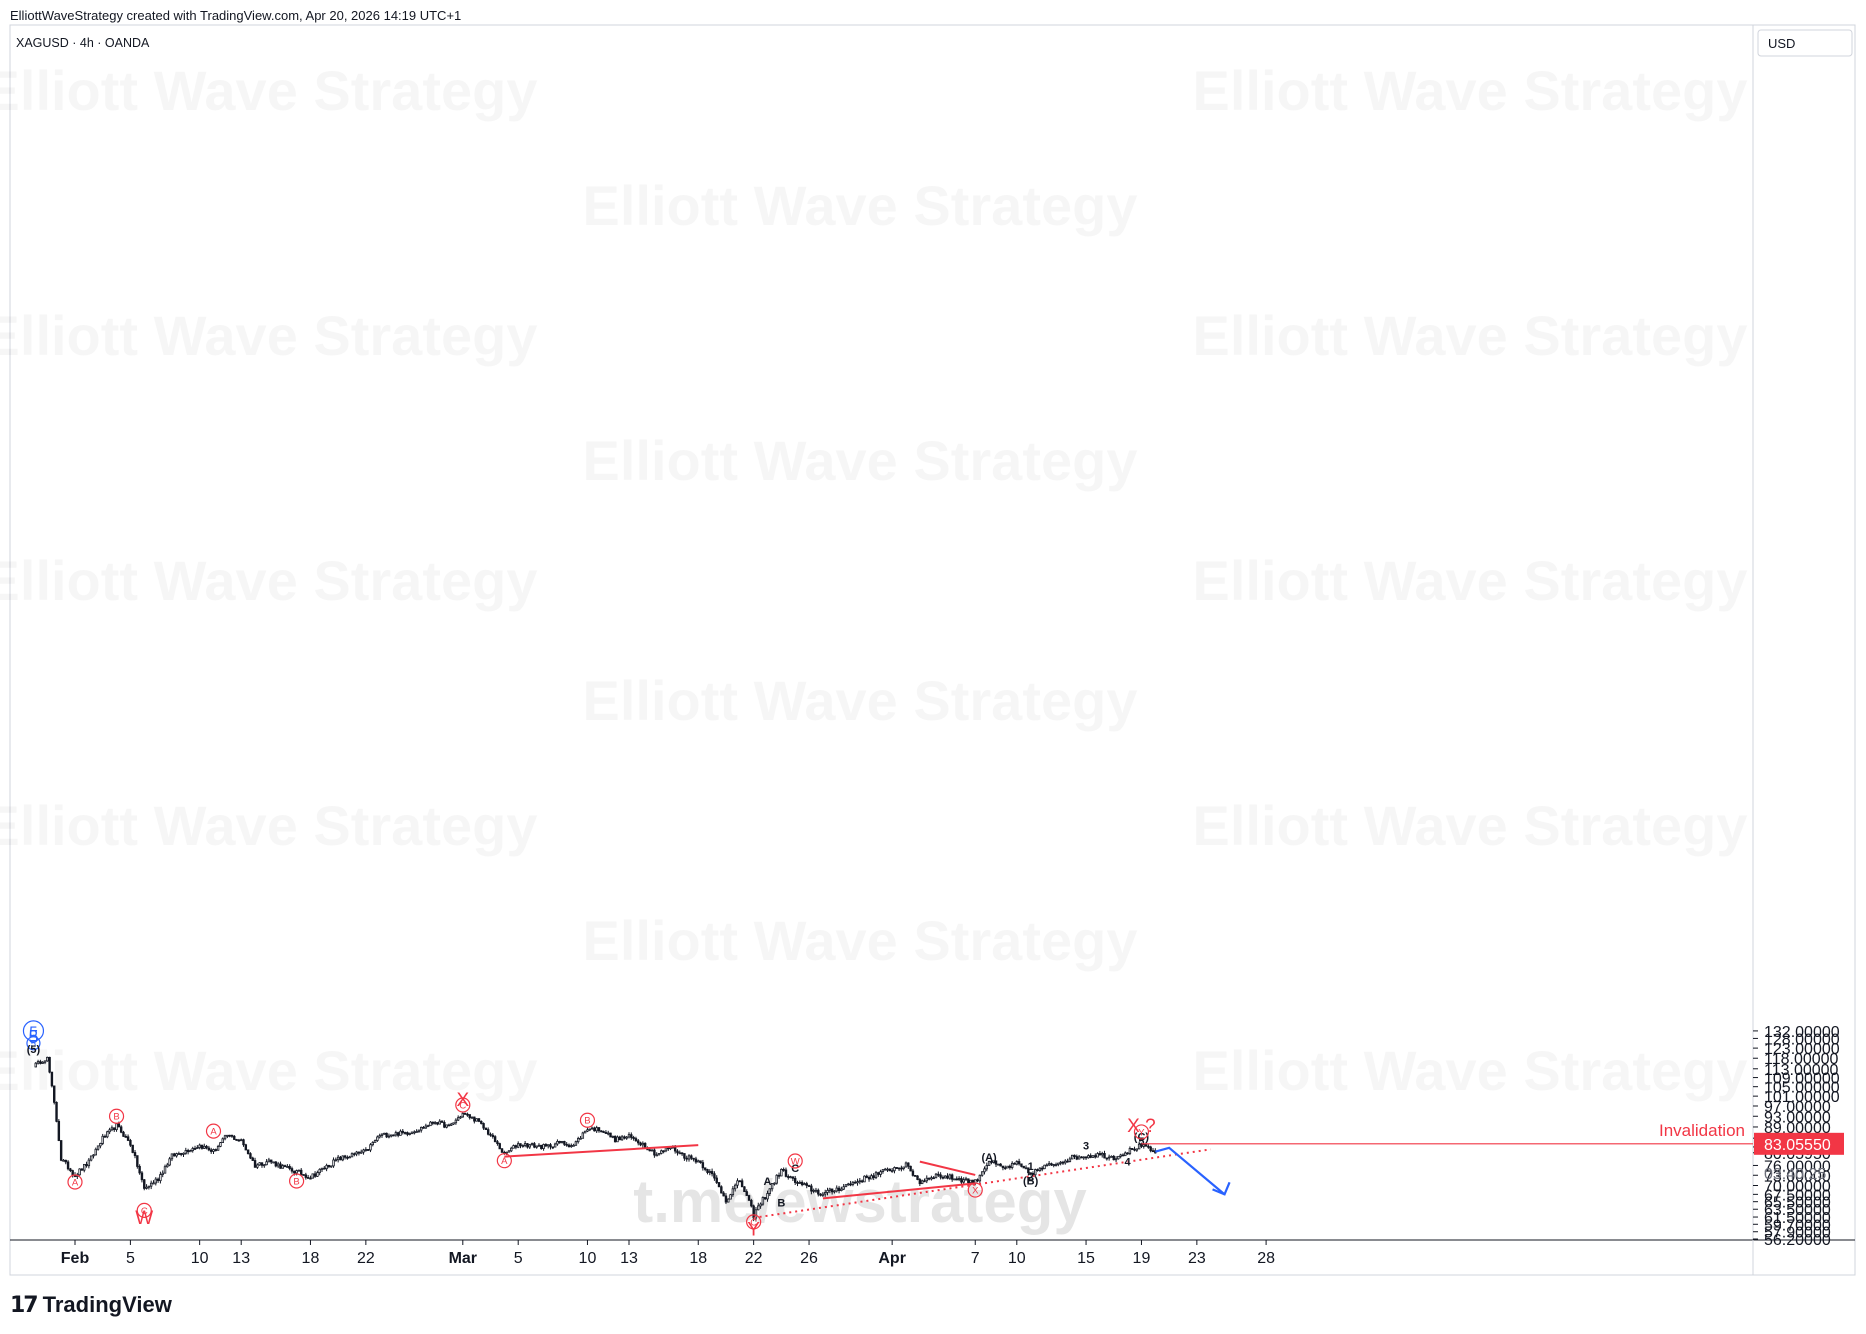 The width and height of the screenshot is (1866, 1334). What do you see at coordinates (83, 43) in the screenshot?
I see `symbol-title: XAGUSD · 4h · OANDA` at bounding box center [83, 43].